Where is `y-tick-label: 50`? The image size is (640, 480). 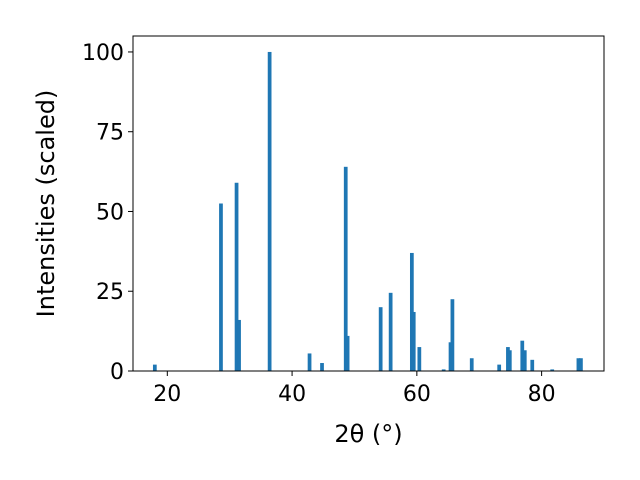 y-tick-label: 50 is located at coordinates (110, 212).